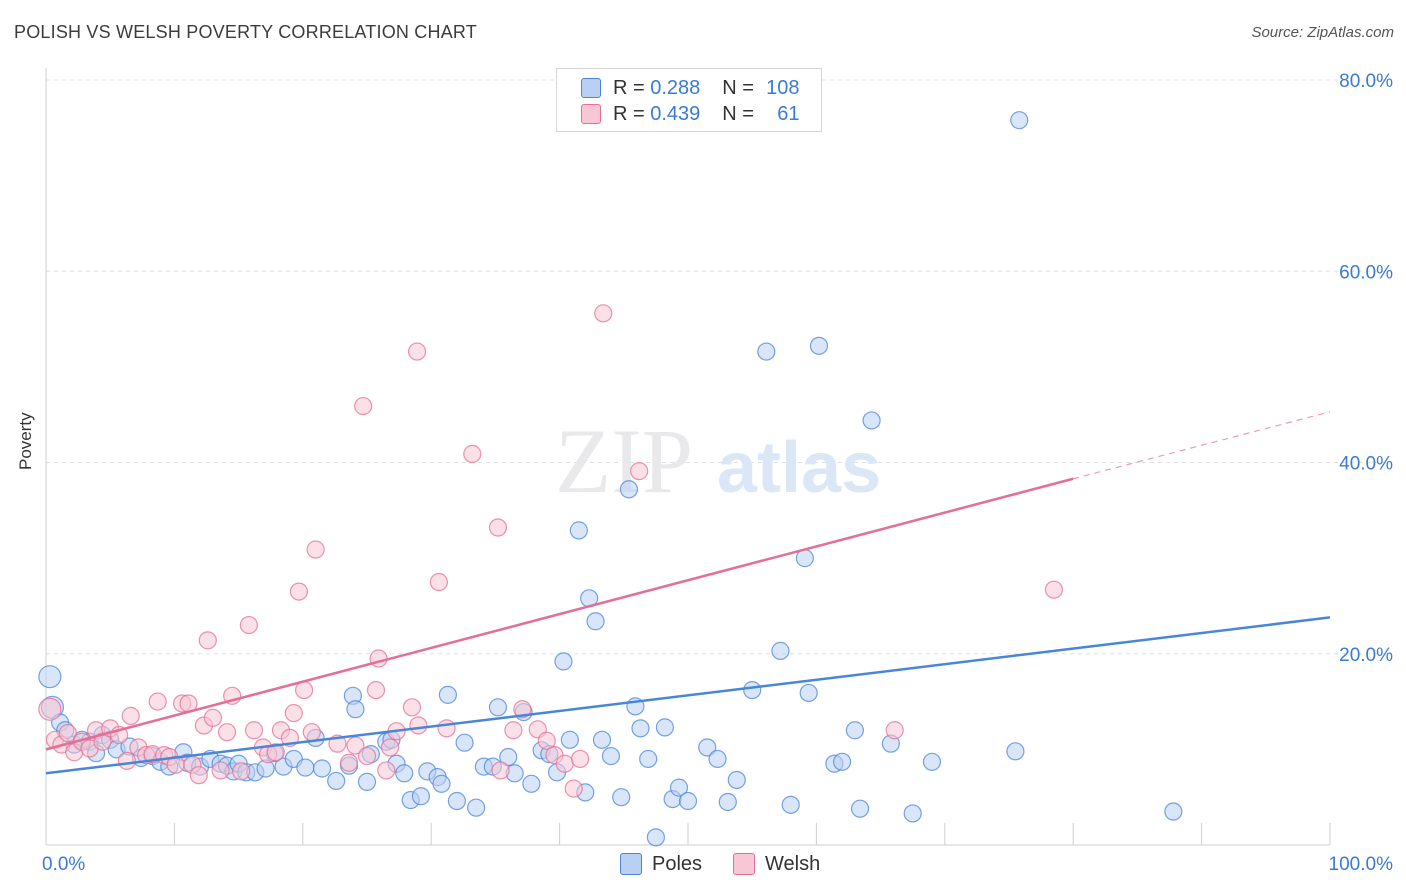 This screenshot has width=1406, height=892. I want to click on y-tick-label: 20.0%, so click(1366, 655).